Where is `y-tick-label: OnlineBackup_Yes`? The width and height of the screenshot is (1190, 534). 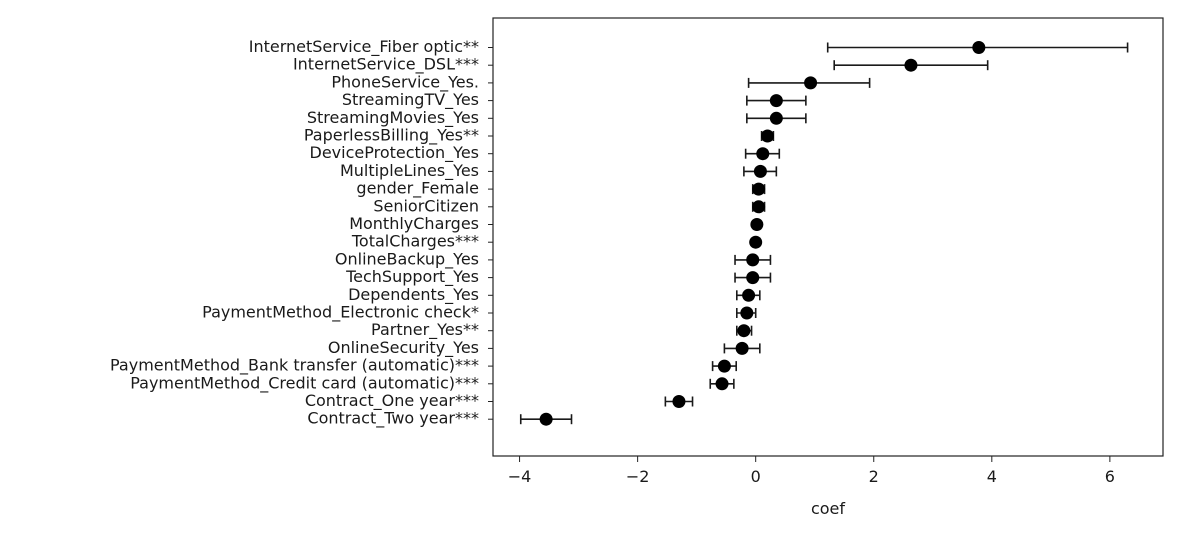 y-tick-label: OnlineBackup_Yes is located at coordinates (407, 259).